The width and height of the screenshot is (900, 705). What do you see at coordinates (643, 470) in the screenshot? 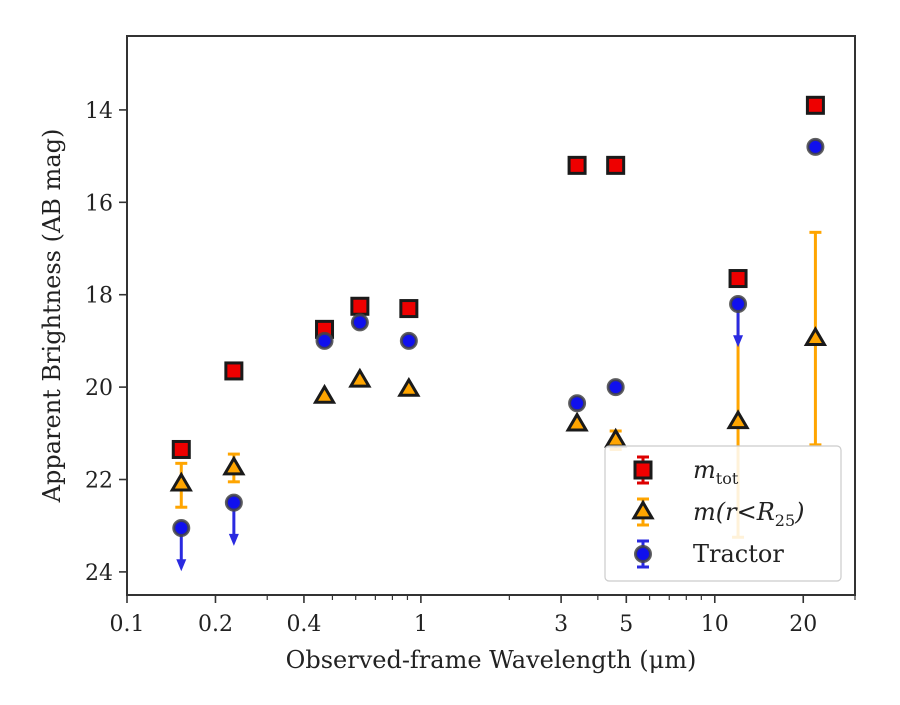
I see `legend-marker-square` at bounding box center [643, 470].